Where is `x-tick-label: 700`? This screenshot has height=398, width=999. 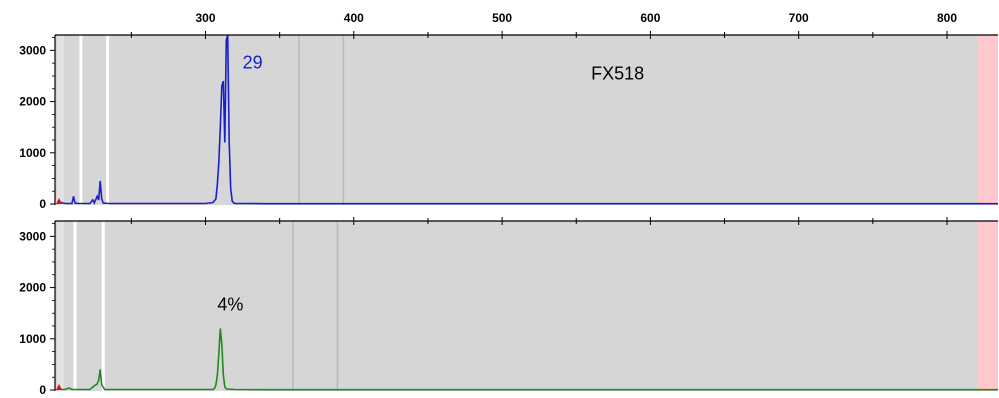
x-tick-label: 700 is located at coordinates (799, 18).